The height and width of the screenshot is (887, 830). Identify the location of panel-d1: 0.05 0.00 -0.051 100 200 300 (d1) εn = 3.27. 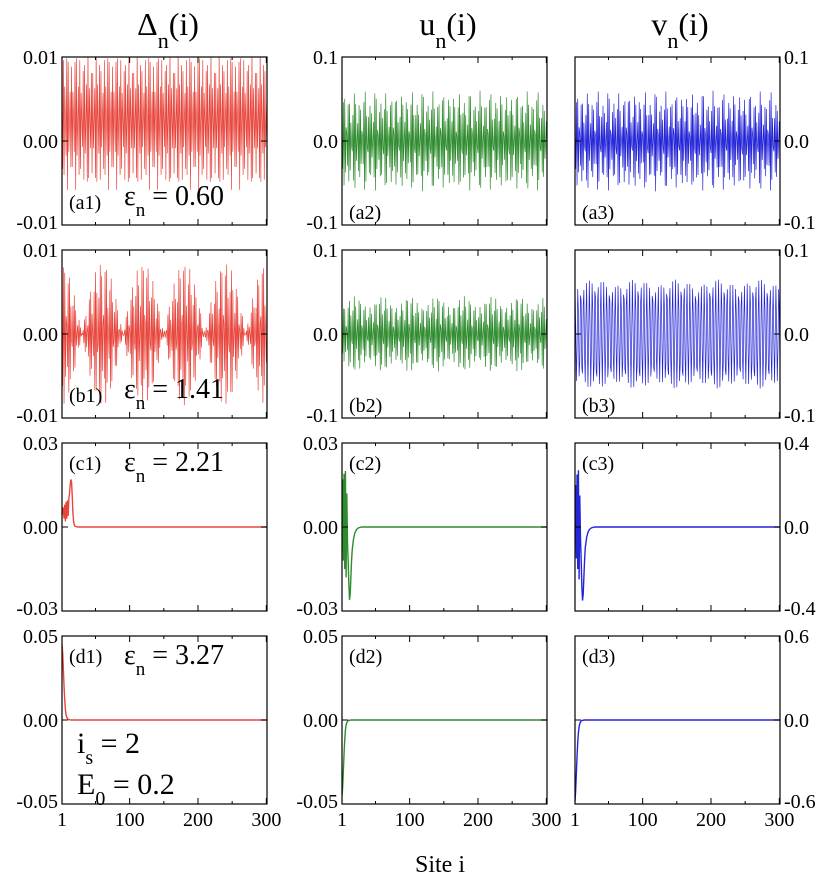
(148, 728).